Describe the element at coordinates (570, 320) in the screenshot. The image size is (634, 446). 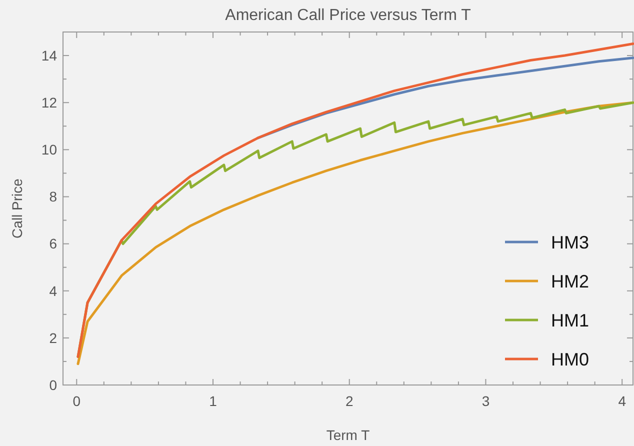
I see `legend-label: HM1` at that location.